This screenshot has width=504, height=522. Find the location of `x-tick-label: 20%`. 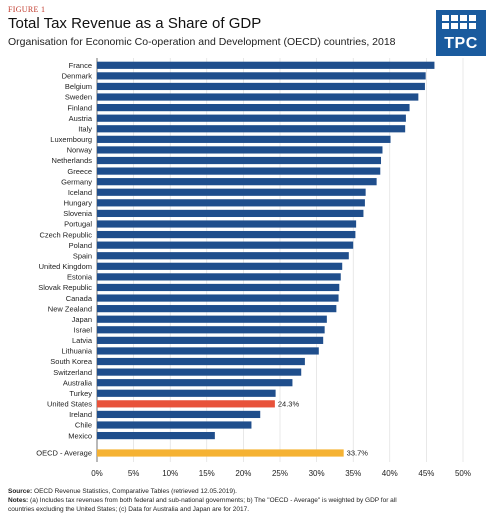

x-tick-label: 20% is located at coordinates (243, 473).